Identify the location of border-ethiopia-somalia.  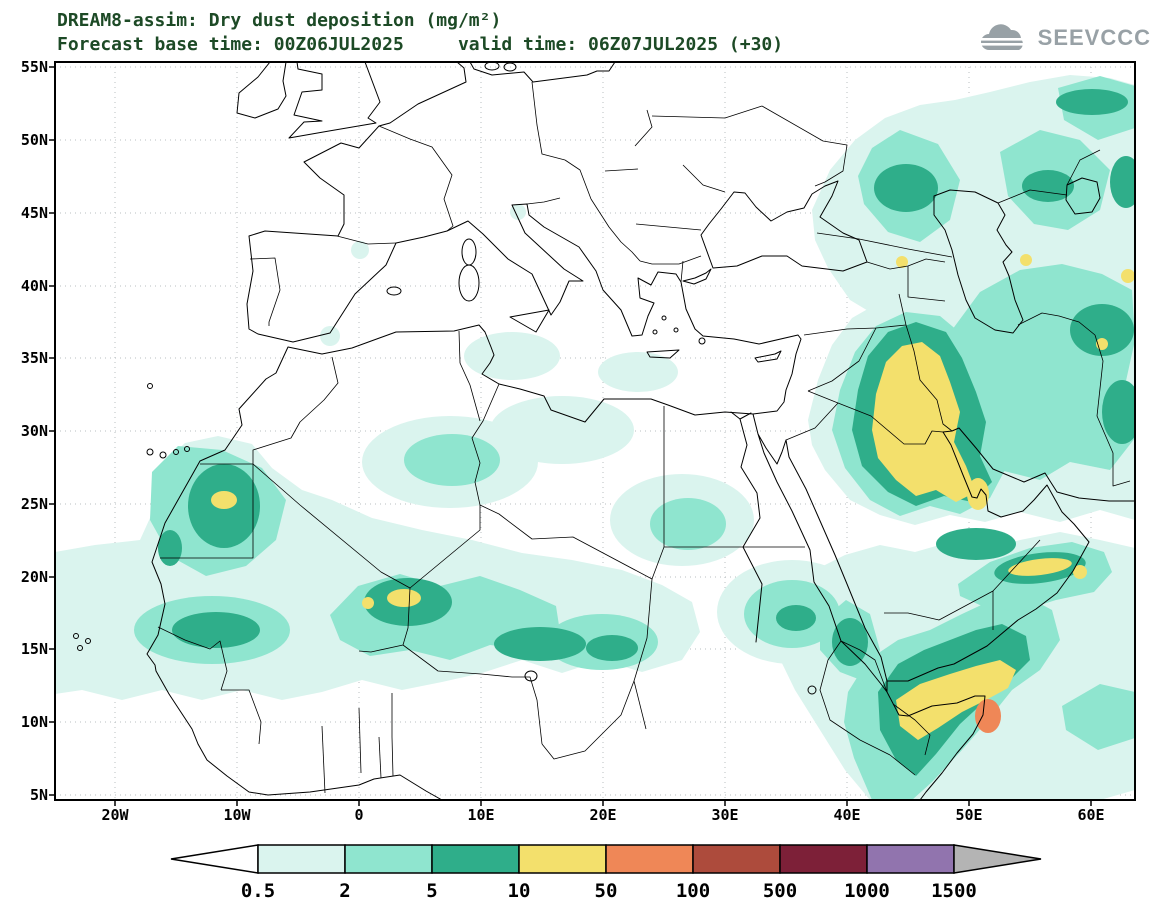
(911, 729).